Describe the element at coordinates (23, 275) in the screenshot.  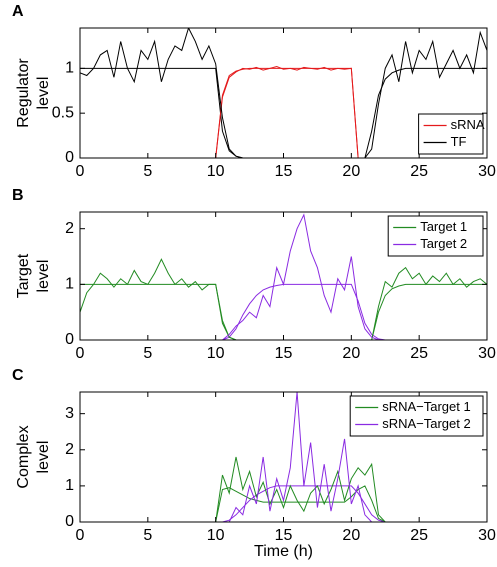
I see `y-axis-label: Target` at that location.